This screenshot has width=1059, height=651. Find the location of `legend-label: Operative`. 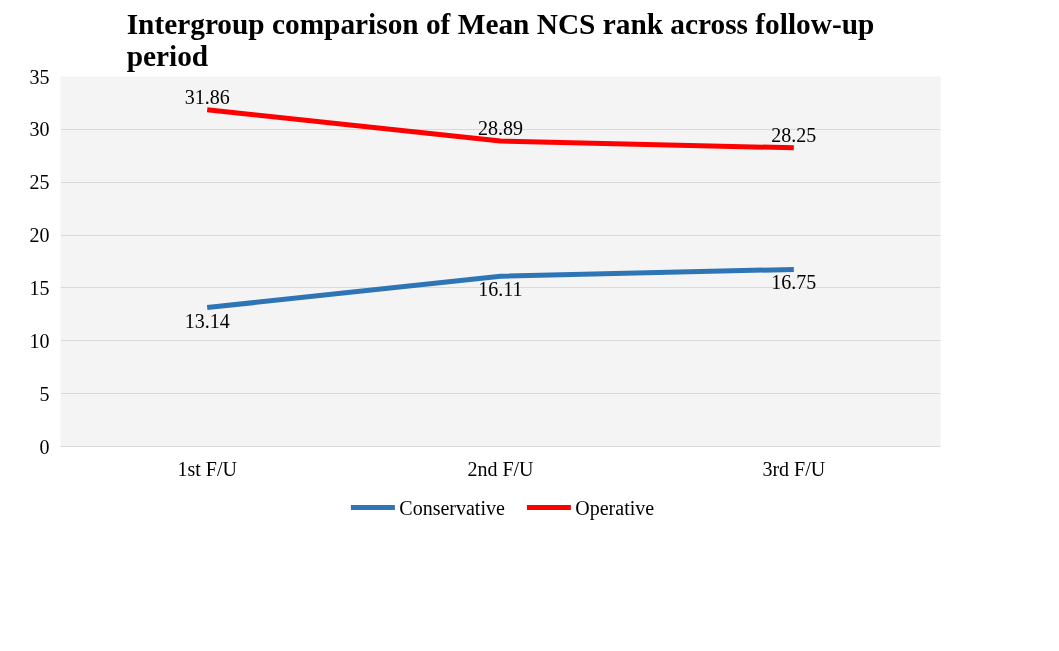

legend-label: Operative is located at coordinates (615, 508).